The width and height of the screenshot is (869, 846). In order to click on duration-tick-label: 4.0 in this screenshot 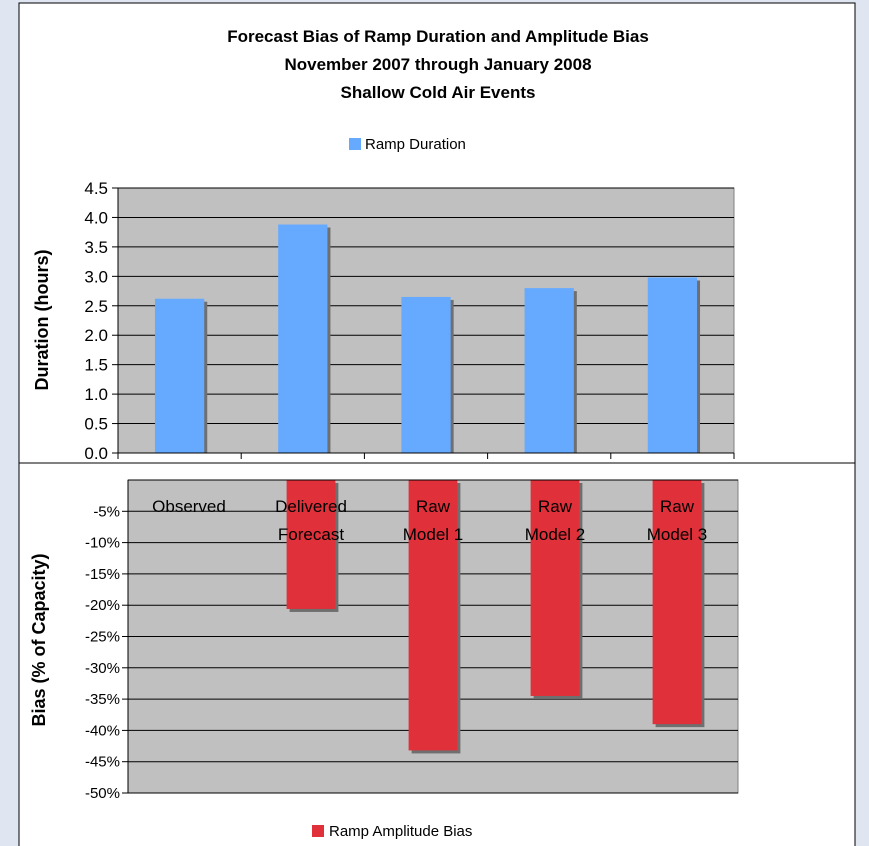, I will do `click(96, 217)`.